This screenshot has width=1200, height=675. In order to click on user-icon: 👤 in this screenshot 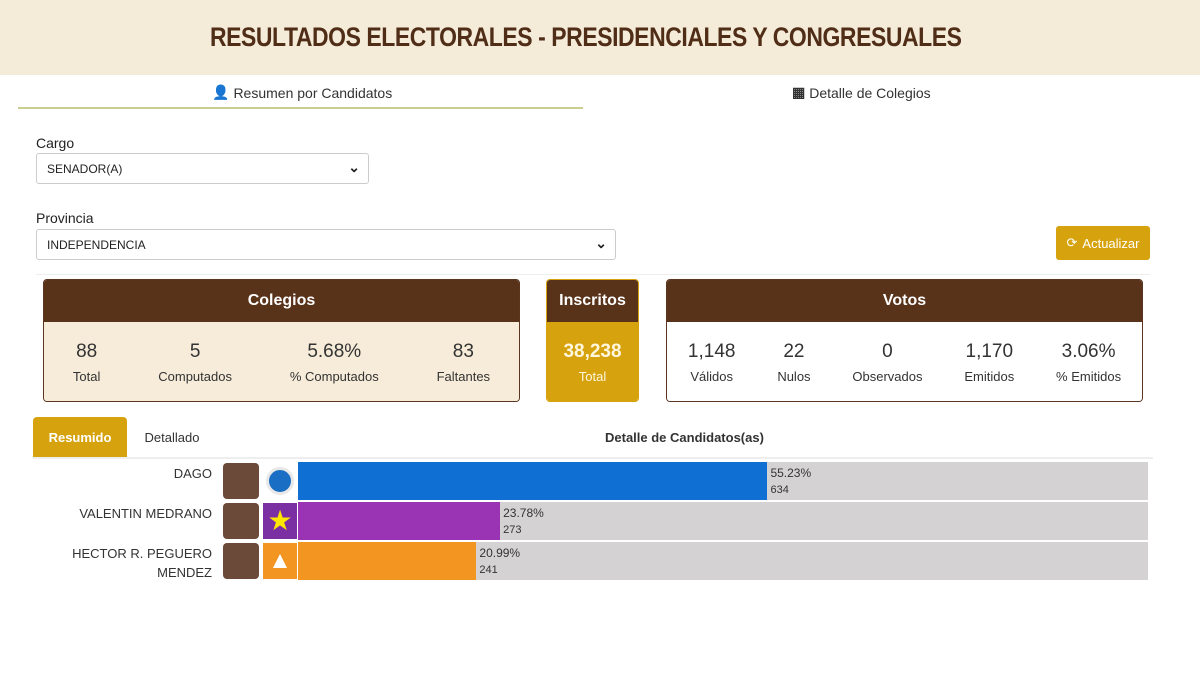, I will do `click(221, 92)`.